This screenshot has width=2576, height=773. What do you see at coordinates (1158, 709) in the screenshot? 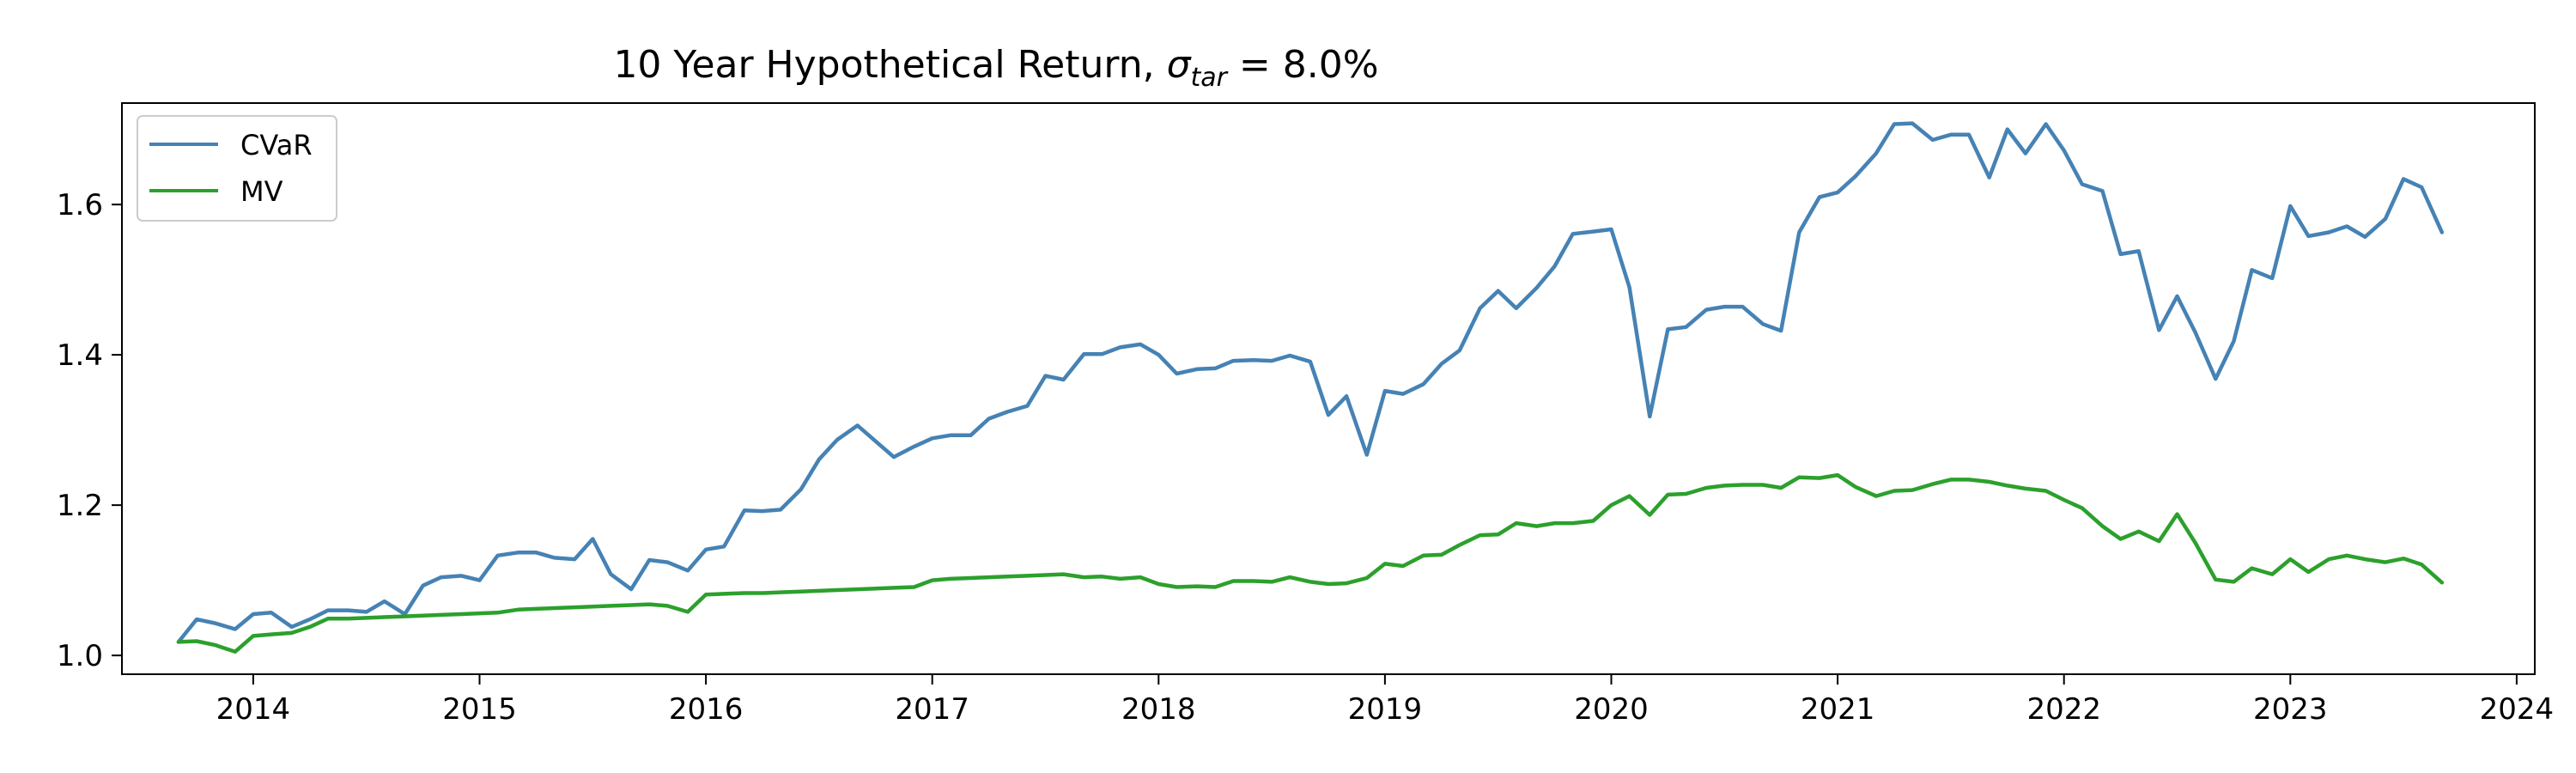
I see `x-tick-label: 2018` at bounding box center [1158, 709].